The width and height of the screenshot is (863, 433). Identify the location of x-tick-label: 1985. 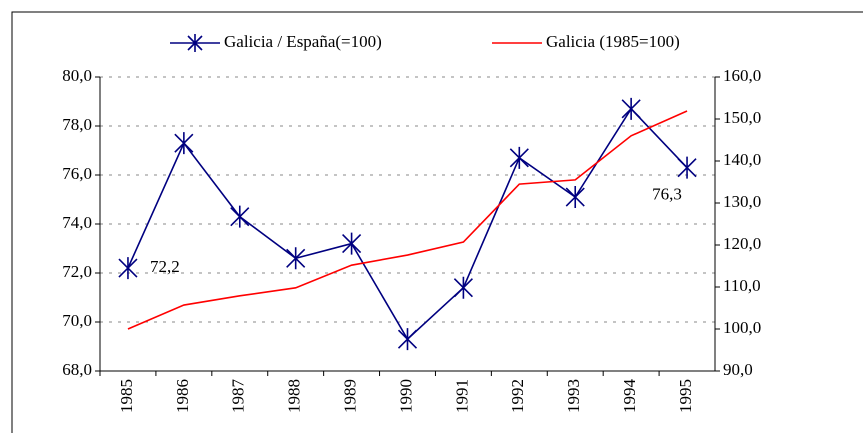
(126, 396).